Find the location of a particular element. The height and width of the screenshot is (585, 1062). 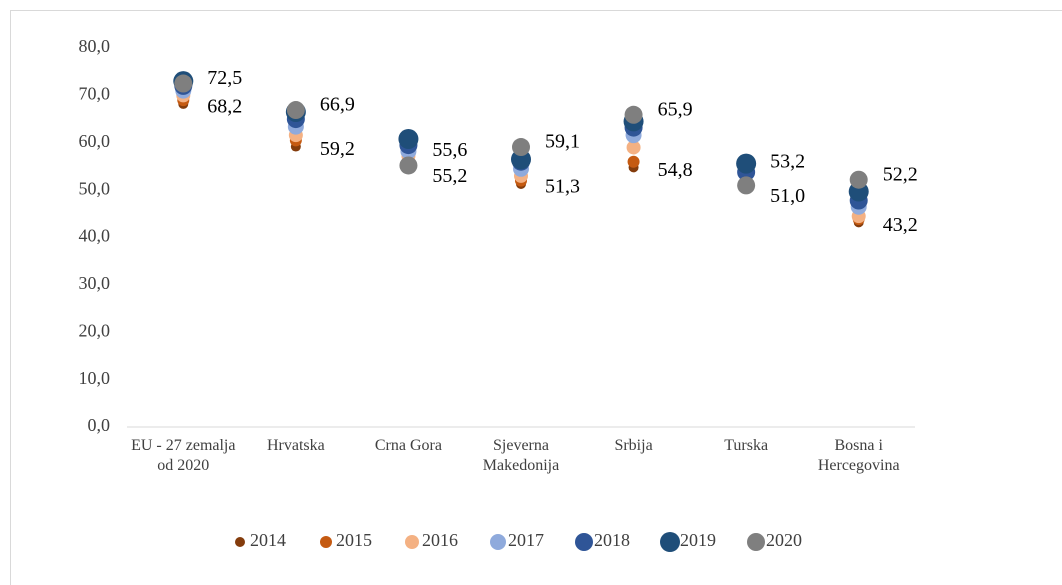

data-label: 59,2 is located at coordinates (337, 149).